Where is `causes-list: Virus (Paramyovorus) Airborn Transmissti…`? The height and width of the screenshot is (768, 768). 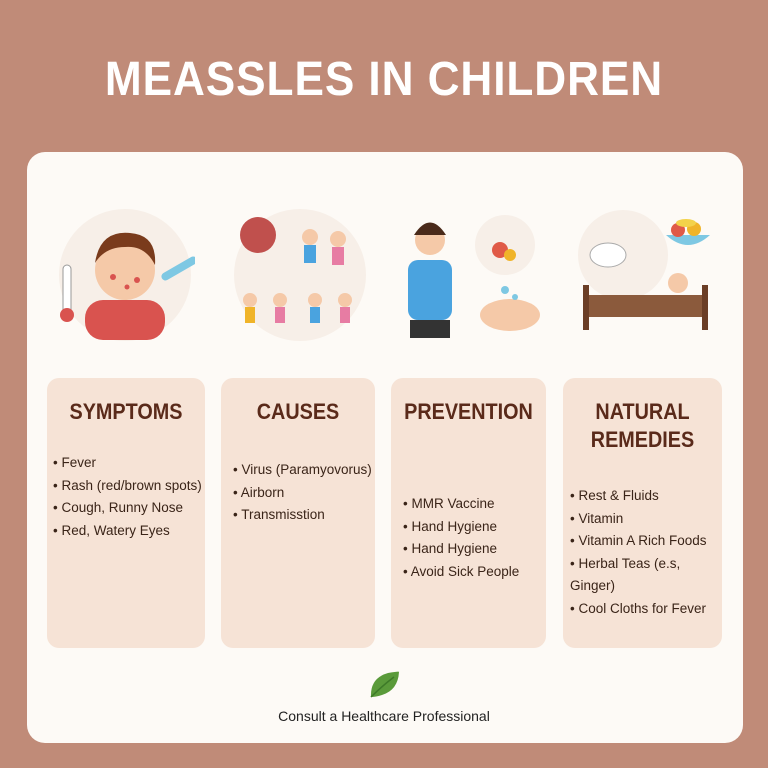 causes-list: Virus (Paramyovorus) Airborn Transmissti… is located at coordinates (303, 493).